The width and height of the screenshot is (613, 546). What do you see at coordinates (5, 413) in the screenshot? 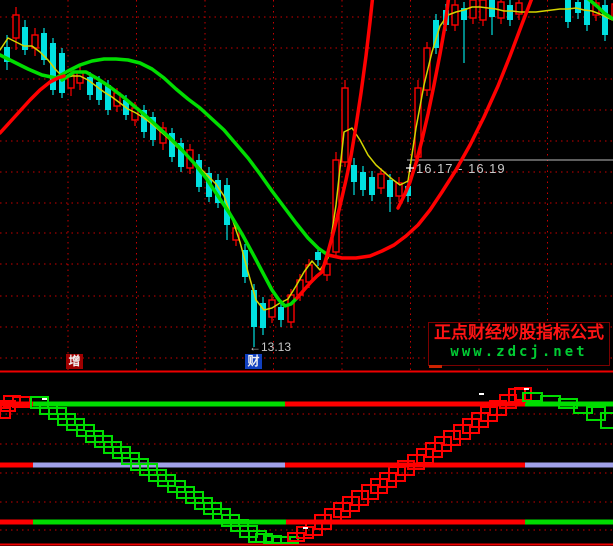
I see `indicator-step-rect-red-tail-left` at bounding box center [5, 413].